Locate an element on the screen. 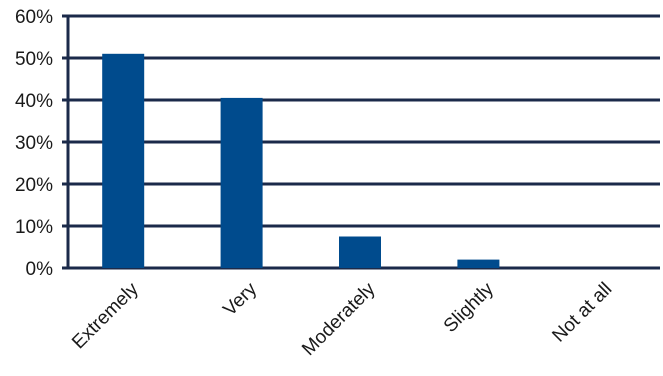 Image resolution: width=663 pixels, height=376 pixels. bar-slightly is located at coordinates (478, 263).